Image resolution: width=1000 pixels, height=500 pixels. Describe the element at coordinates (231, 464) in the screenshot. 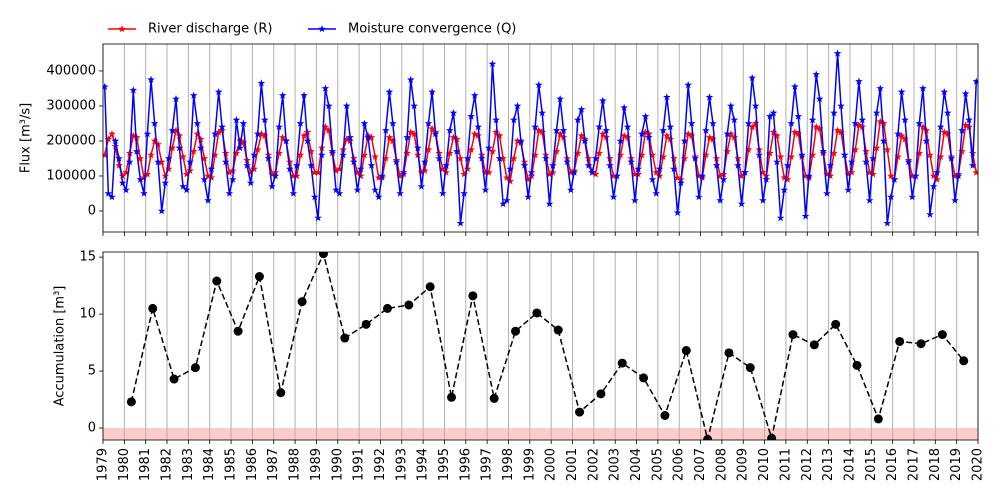

I see `x-tick-label: 1985` at that location.